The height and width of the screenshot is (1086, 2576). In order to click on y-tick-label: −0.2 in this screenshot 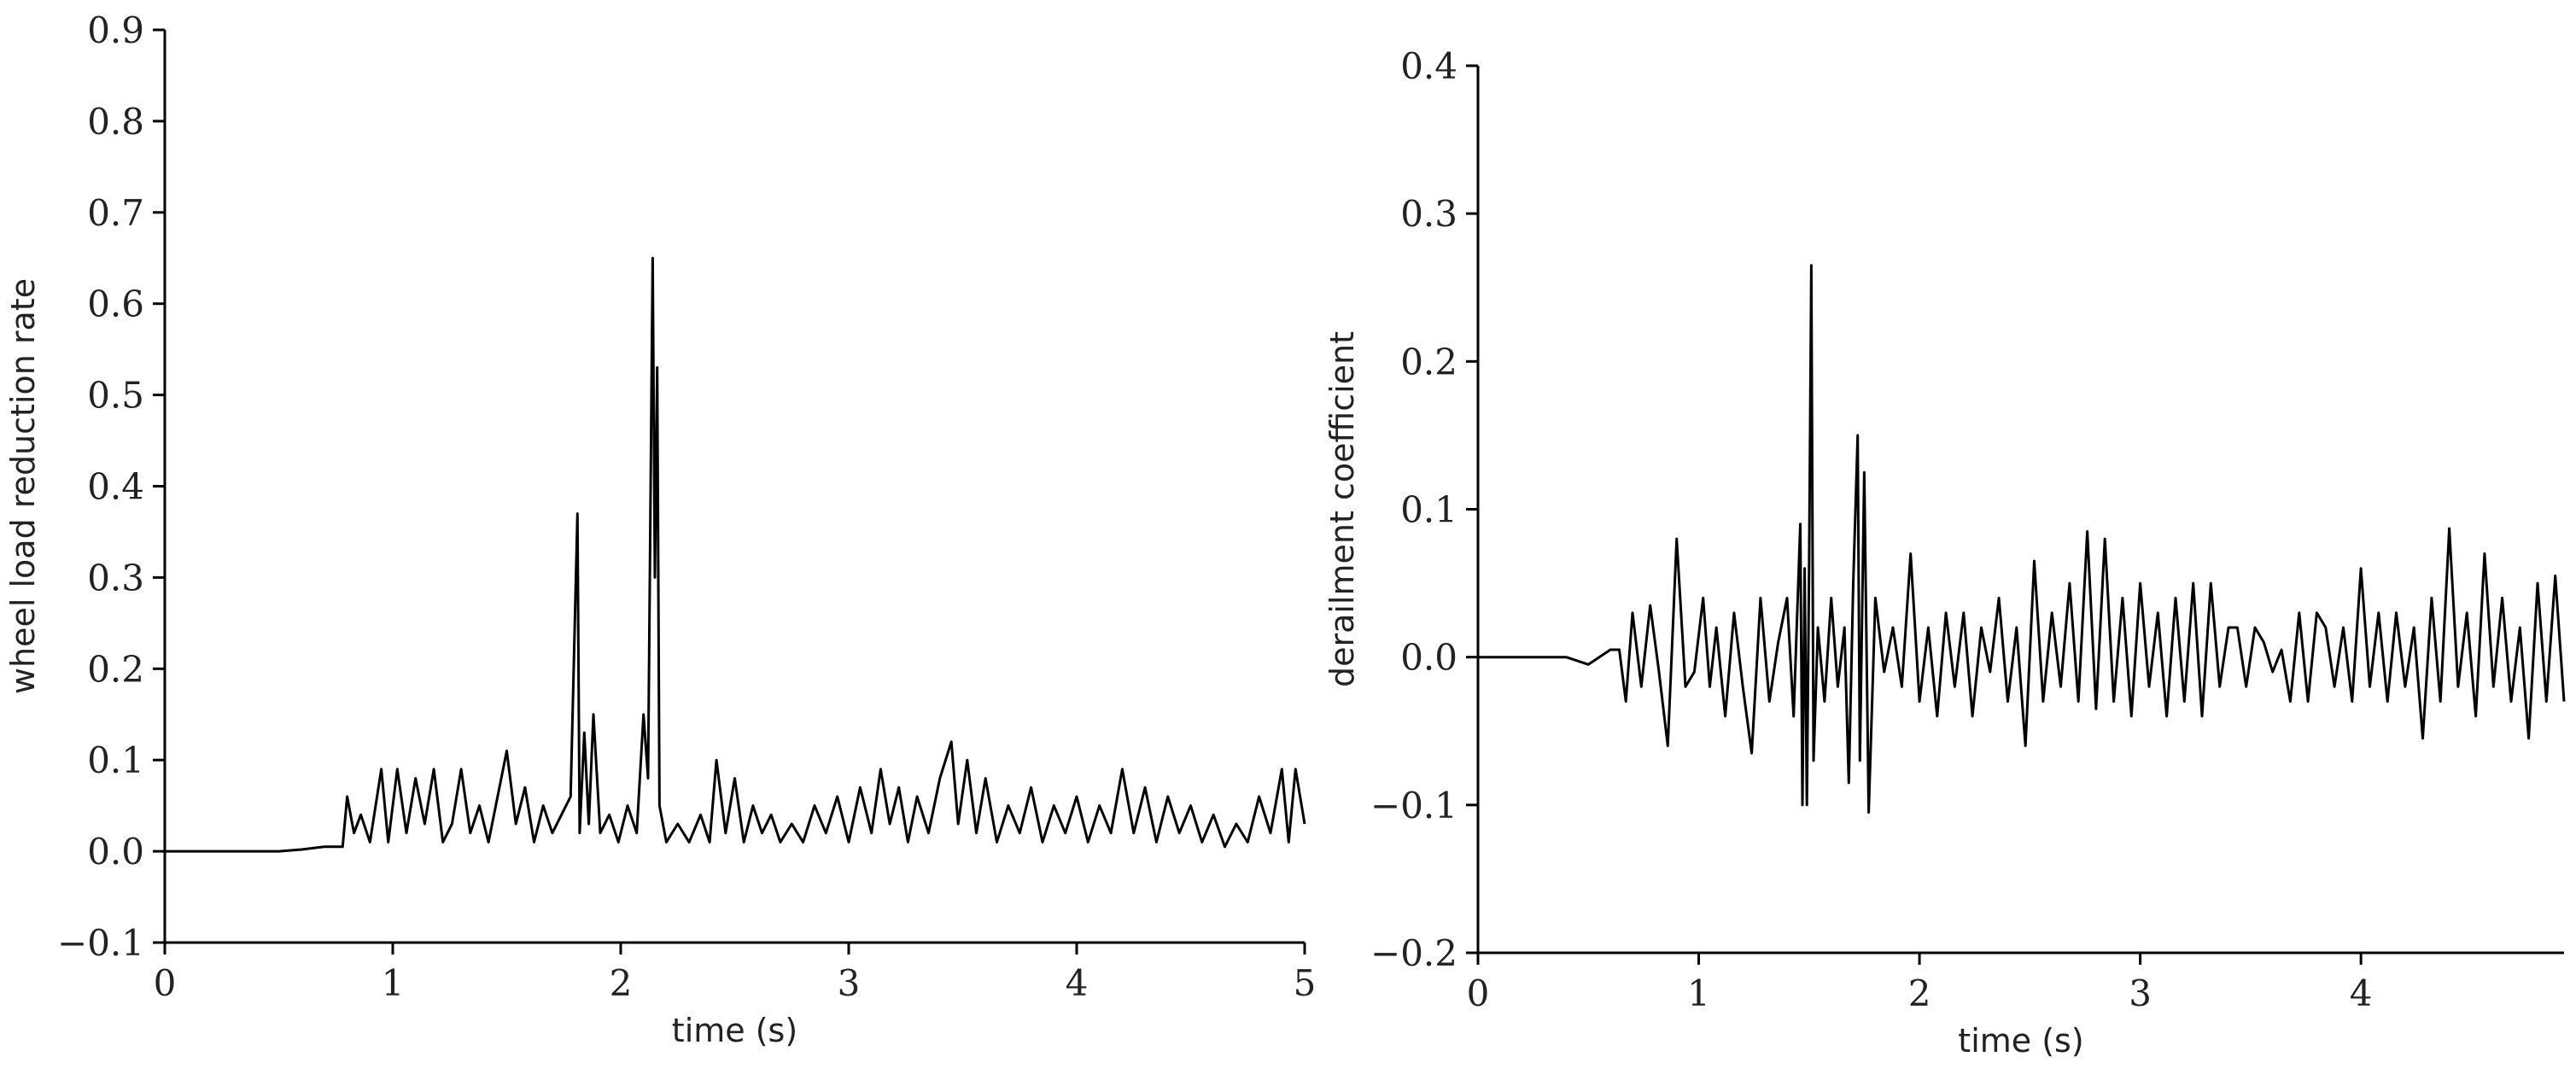, I will do `click(1413, 953)`.